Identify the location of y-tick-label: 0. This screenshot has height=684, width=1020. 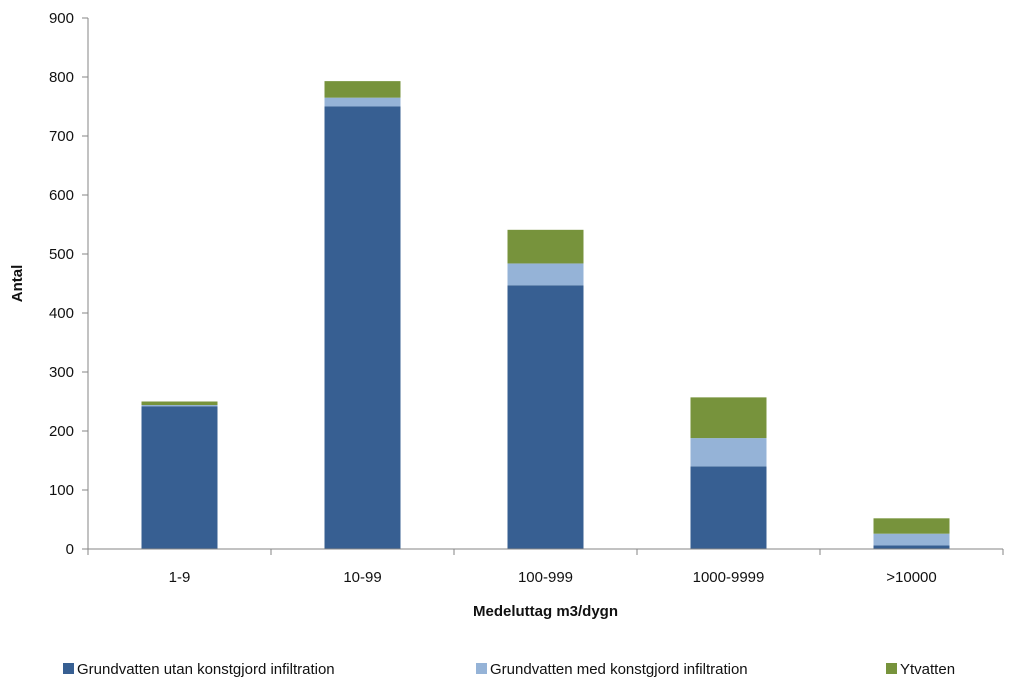
(70, 549).